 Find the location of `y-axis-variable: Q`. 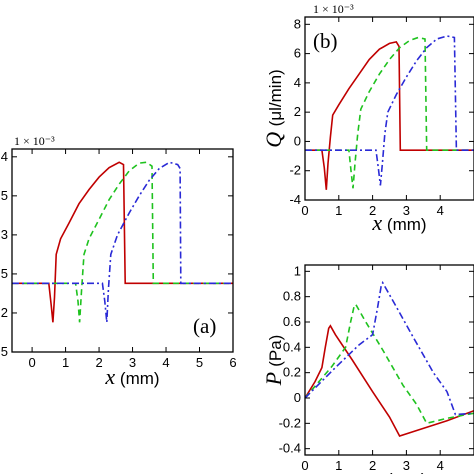

y-axis-variable: Q is located at coordinates (273, 136).